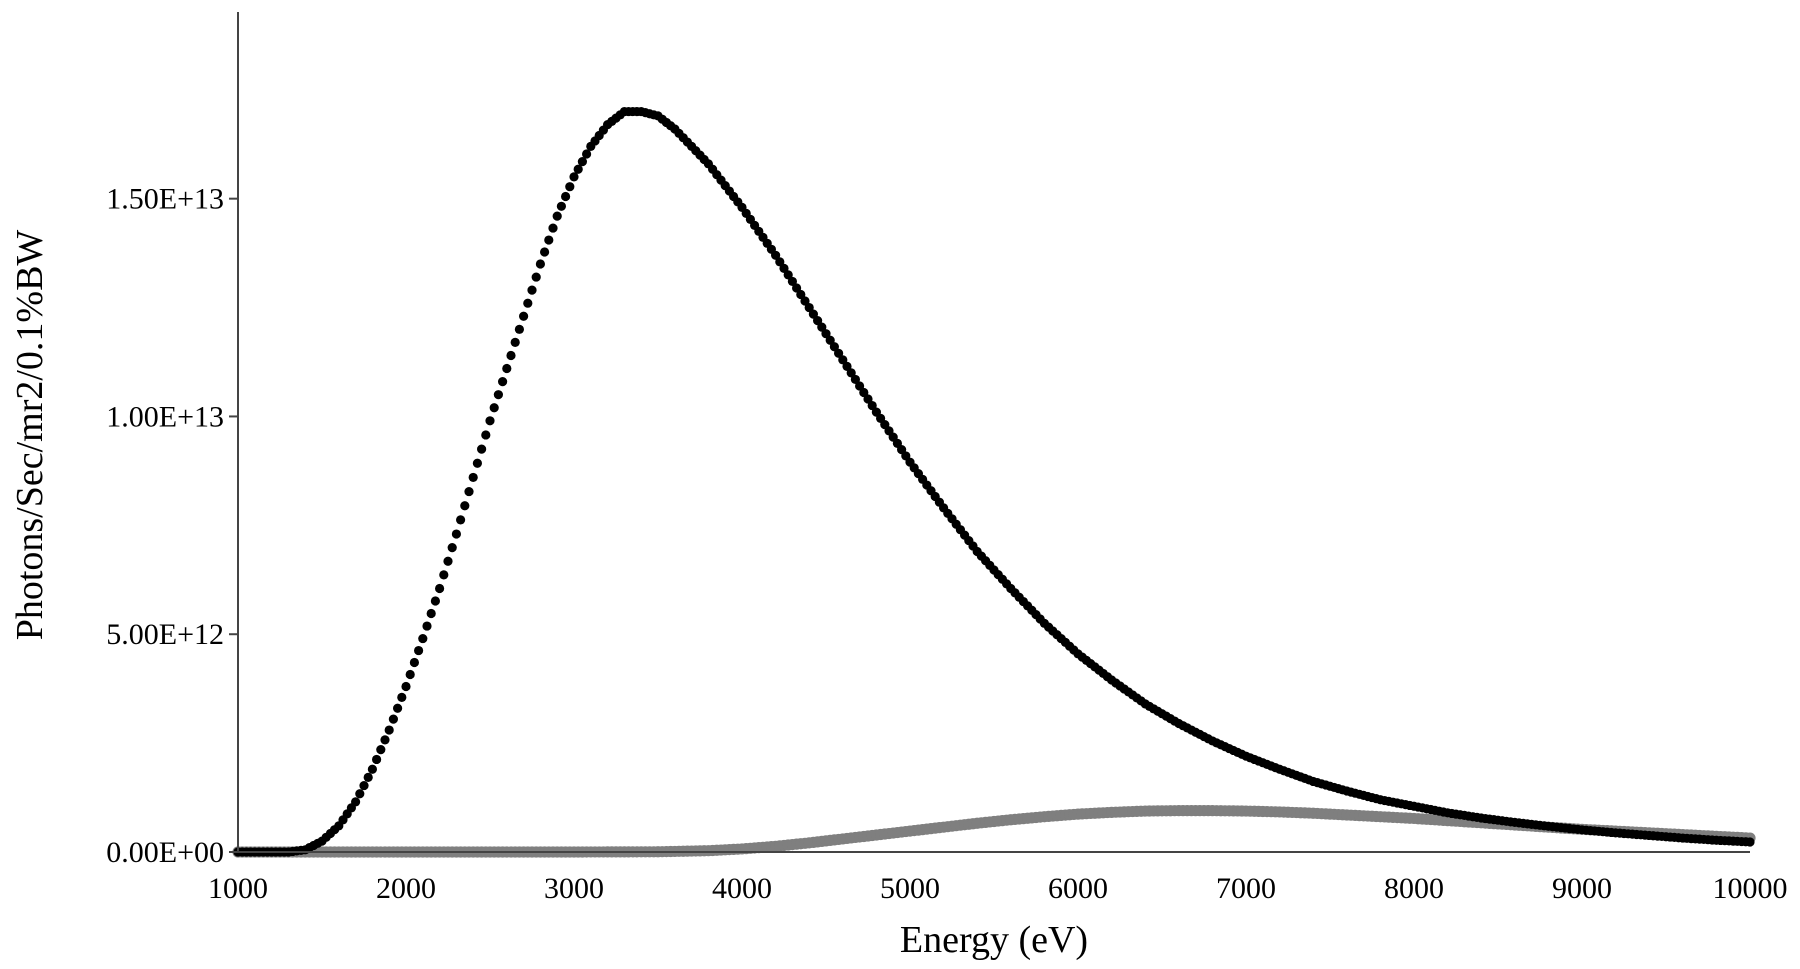 The height and width of the screenshot is (969, 1800). What do you see at coordinates (574, 888) in the screenshot?
I see `x-tick-label: 3000` at bounding box center [574, 888].